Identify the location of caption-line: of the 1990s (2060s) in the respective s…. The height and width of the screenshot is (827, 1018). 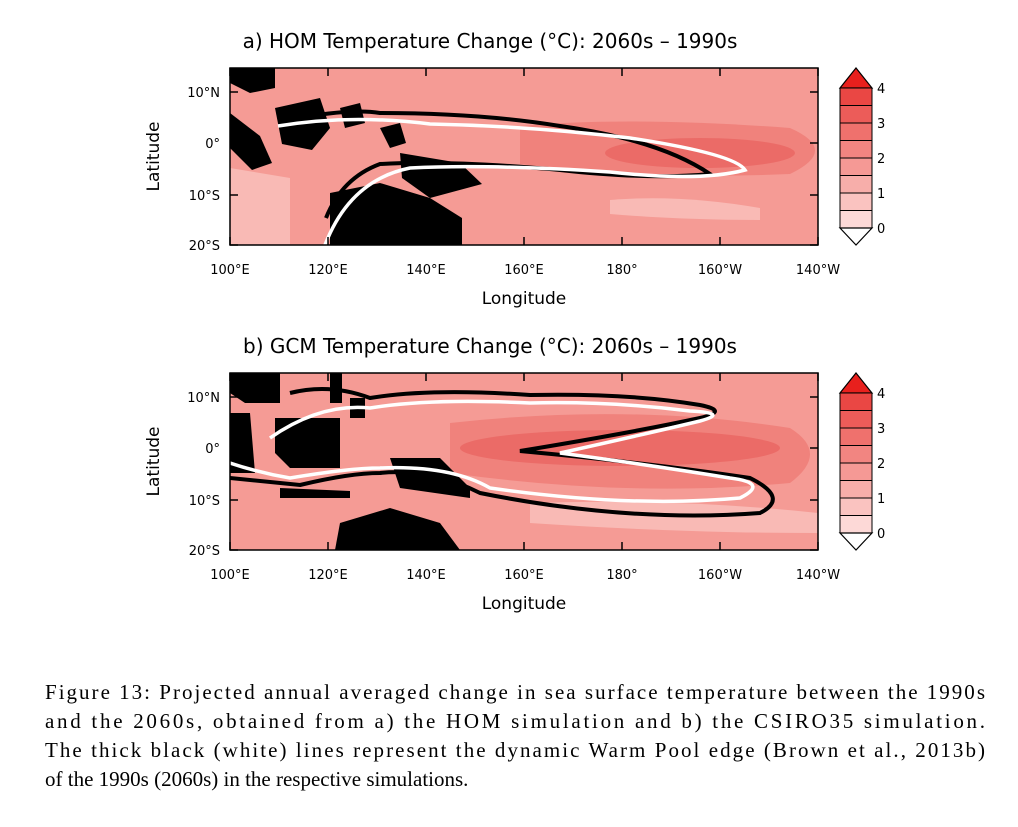
(256, 779).